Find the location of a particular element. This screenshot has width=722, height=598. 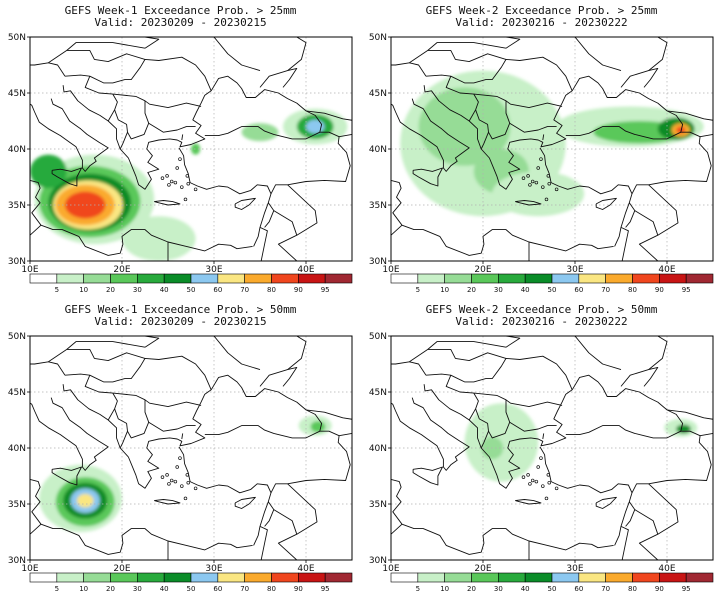

lon-label: 40E is located at coordinates (666, 569).